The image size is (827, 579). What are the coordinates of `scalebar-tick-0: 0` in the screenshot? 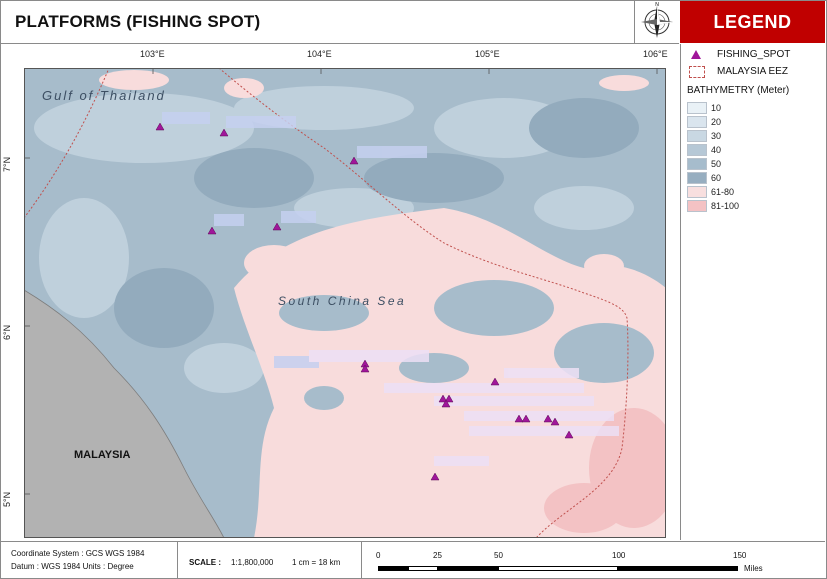 It's located at (378, 555).